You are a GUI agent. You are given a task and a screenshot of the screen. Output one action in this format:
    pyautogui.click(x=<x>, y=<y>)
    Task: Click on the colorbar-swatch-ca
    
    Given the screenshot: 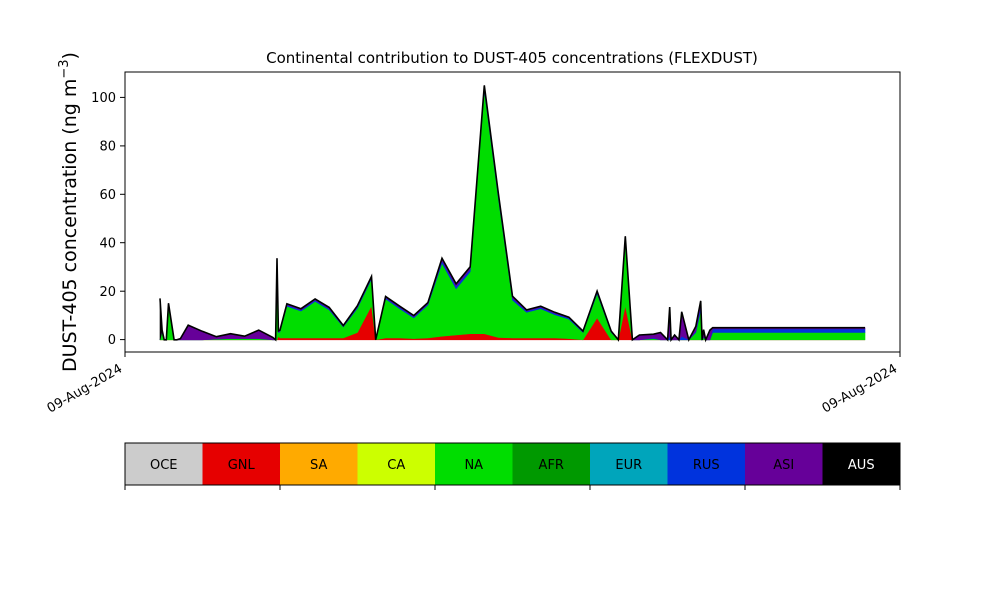 What is the action you would take?
    pyautogui.click(x=396, y=464)
    